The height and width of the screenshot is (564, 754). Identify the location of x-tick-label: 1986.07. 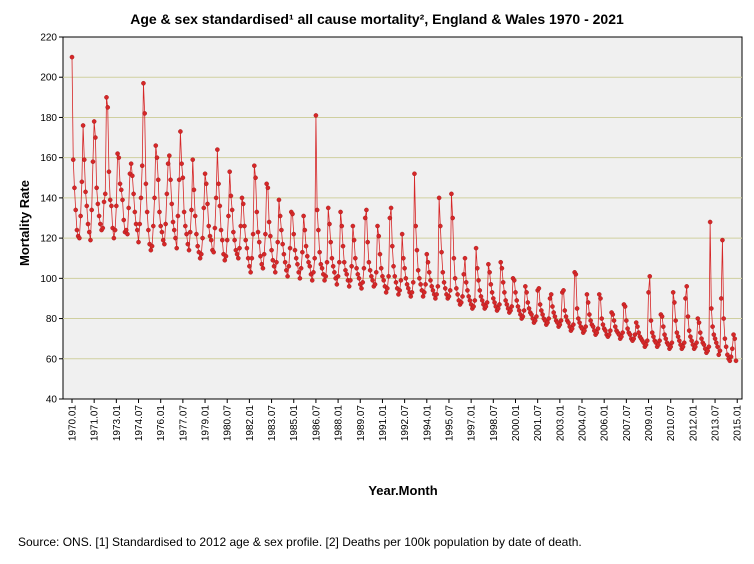
(316, 423).